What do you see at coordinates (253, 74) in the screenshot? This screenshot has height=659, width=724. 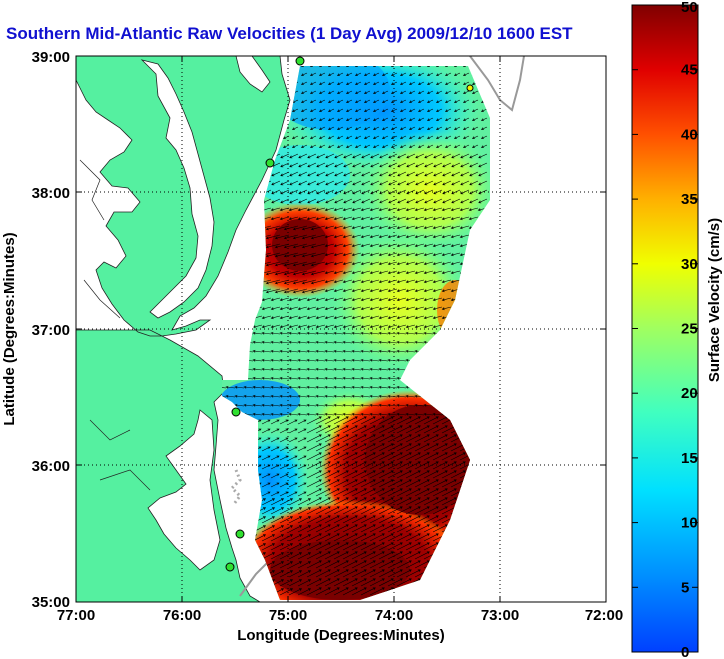 I see `delaware-bay` at bounding box center [253, 74].